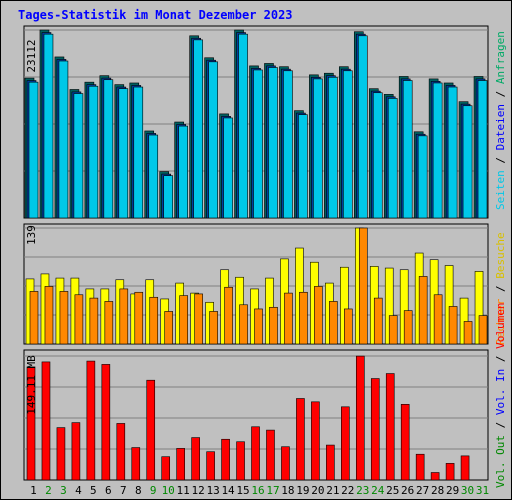  Describe the element at coordinates (302, 490) in the screenshot. I see `x-label-day-19: 19` at that location.